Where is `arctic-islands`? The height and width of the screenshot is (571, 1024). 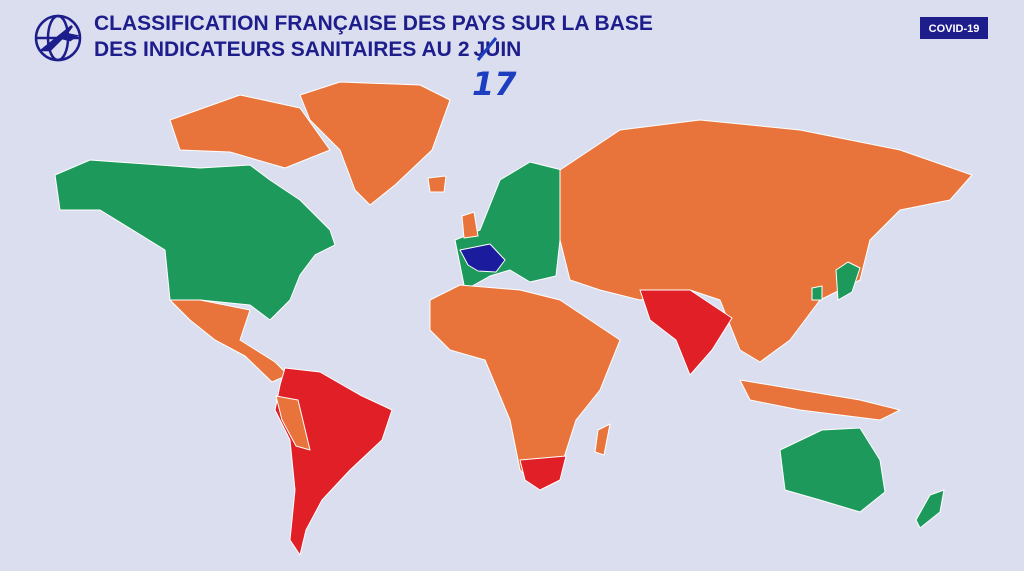 arctic-islands is located at coordinates (250, 131).